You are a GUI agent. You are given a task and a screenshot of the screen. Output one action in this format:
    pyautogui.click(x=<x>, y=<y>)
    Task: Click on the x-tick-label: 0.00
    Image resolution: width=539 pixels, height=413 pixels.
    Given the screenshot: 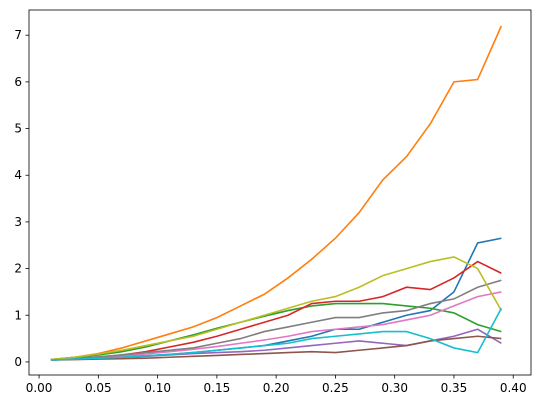 What is the action you would take?
    pyautogui.click(x=39, y=388)
    